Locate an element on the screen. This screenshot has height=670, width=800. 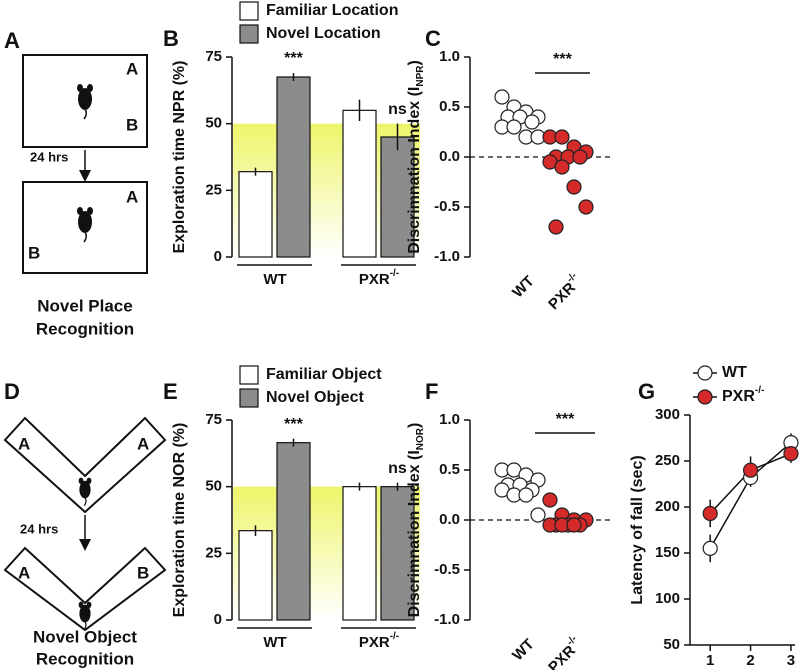
panel-letter: G is located at coordinates (646, 391).